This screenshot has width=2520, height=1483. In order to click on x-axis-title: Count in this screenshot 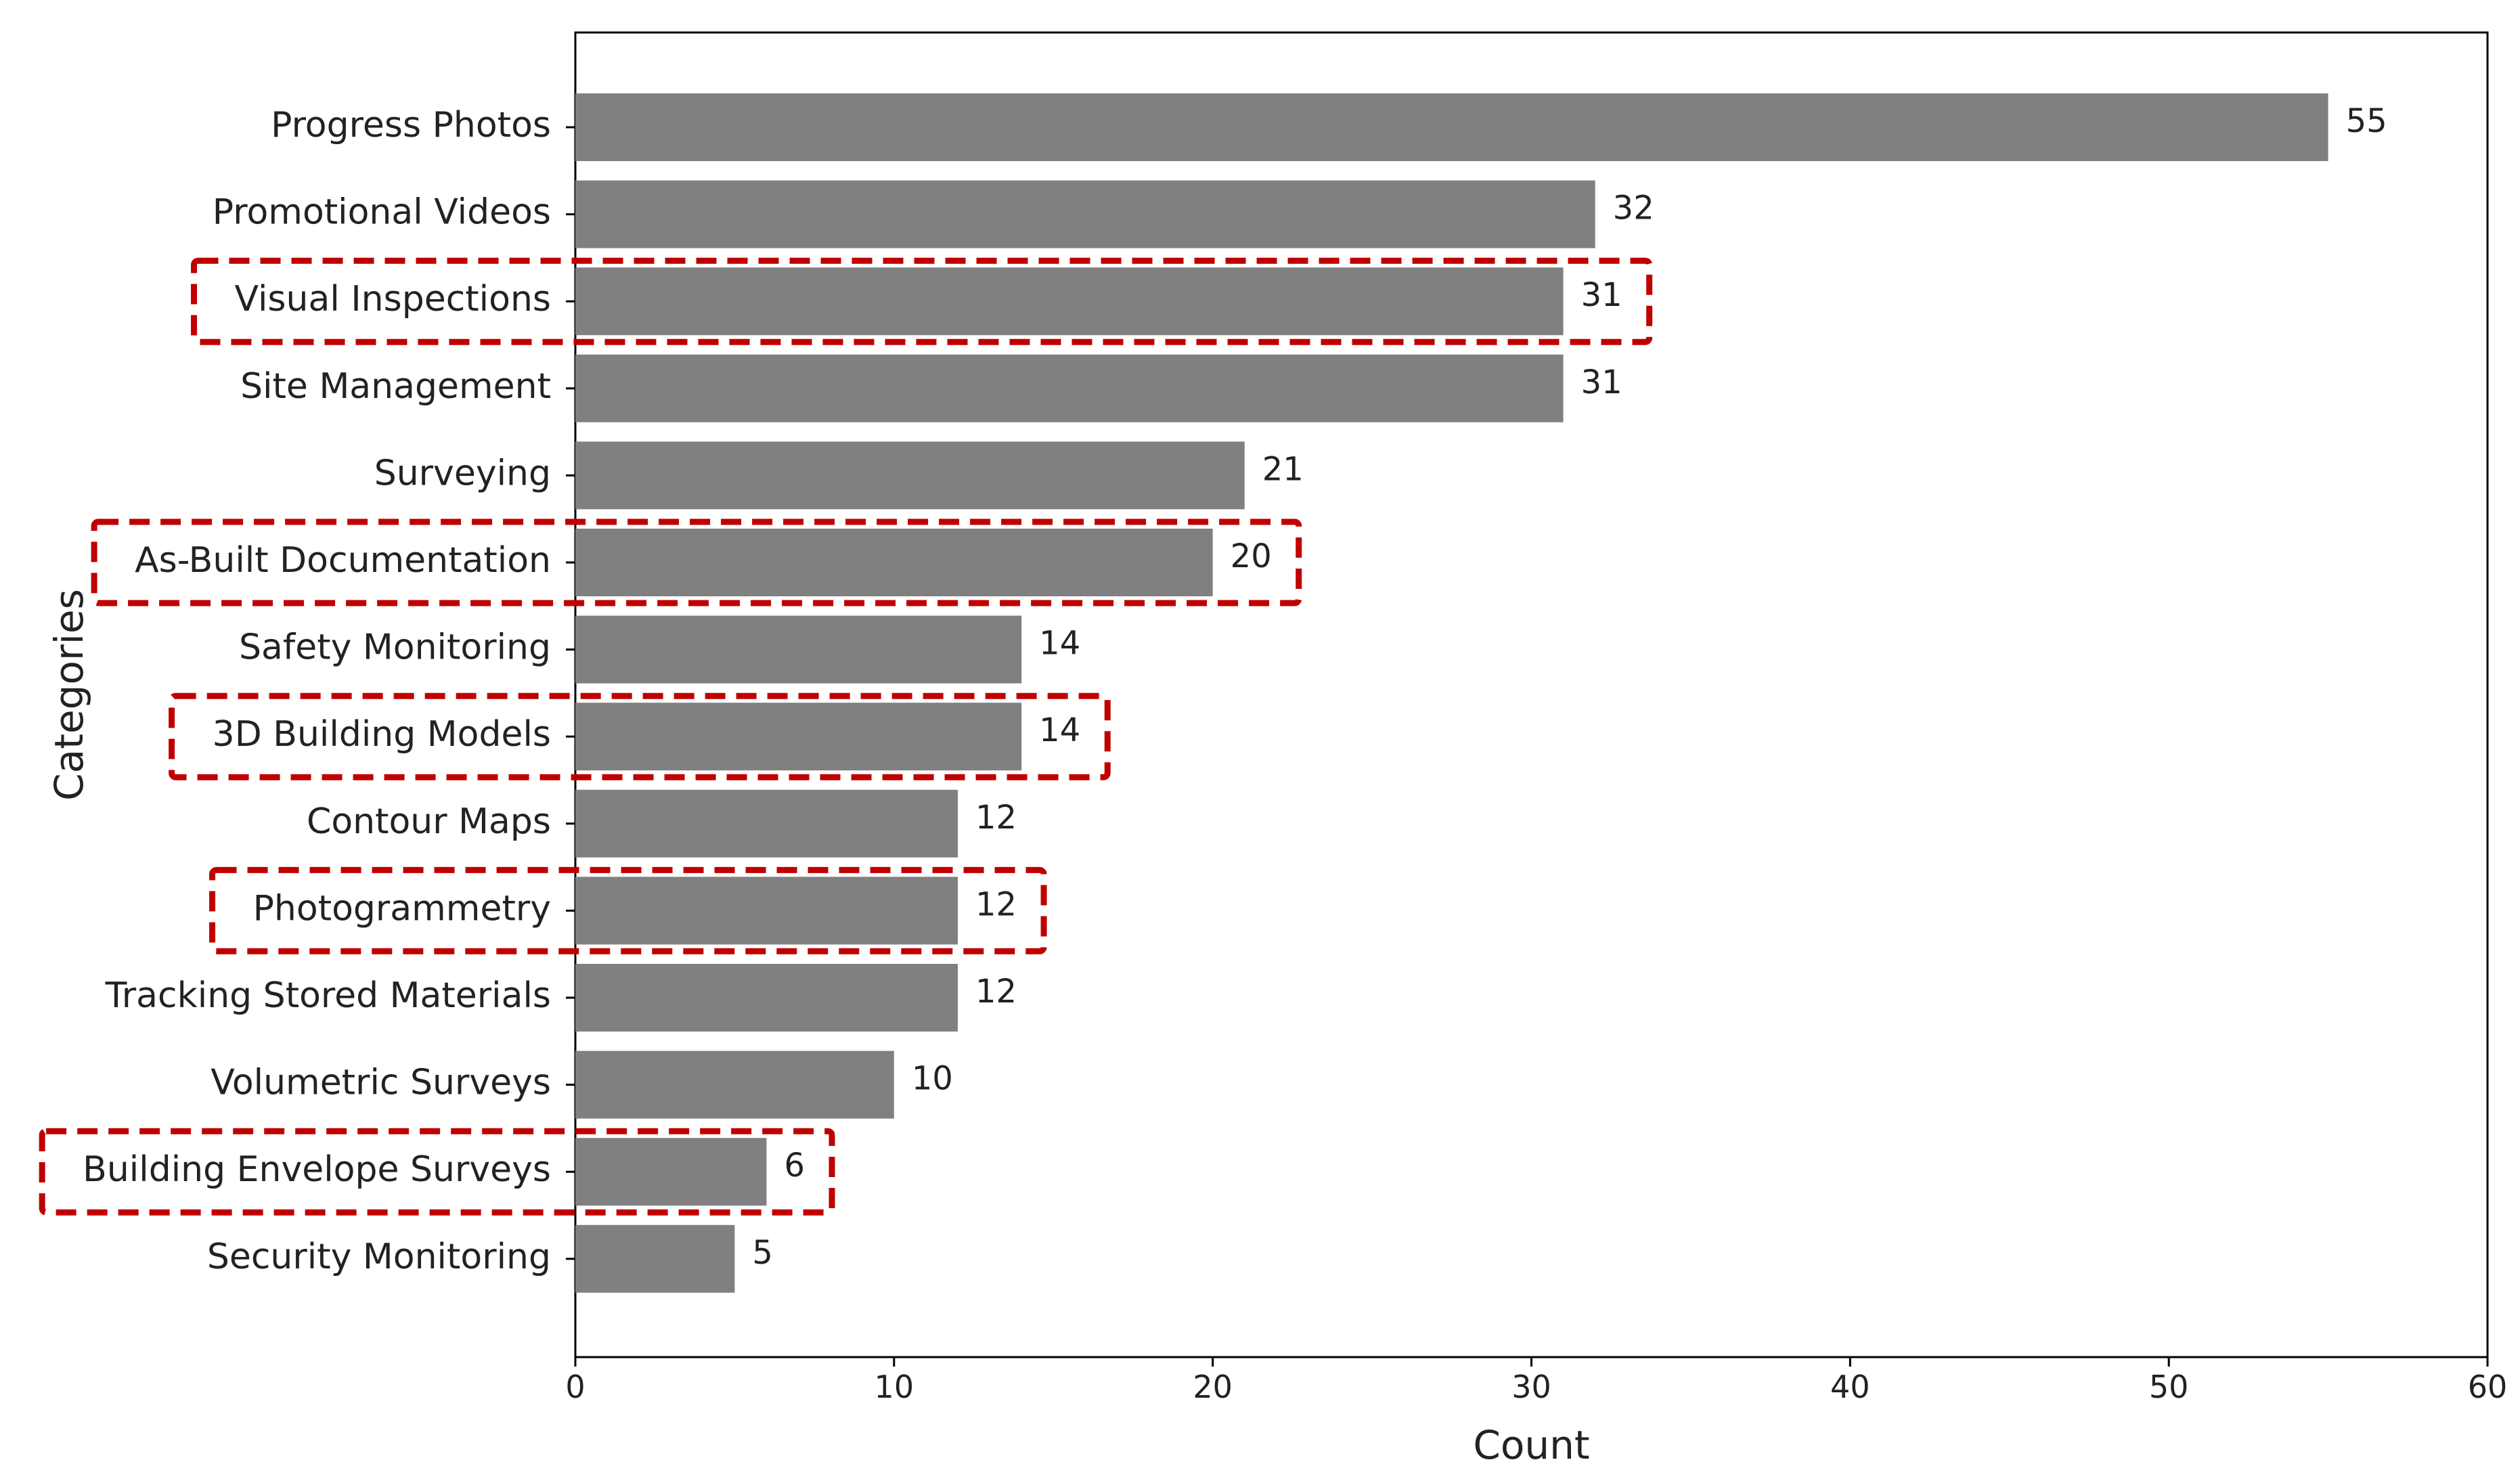, I will do `click(1531, 1445)`.